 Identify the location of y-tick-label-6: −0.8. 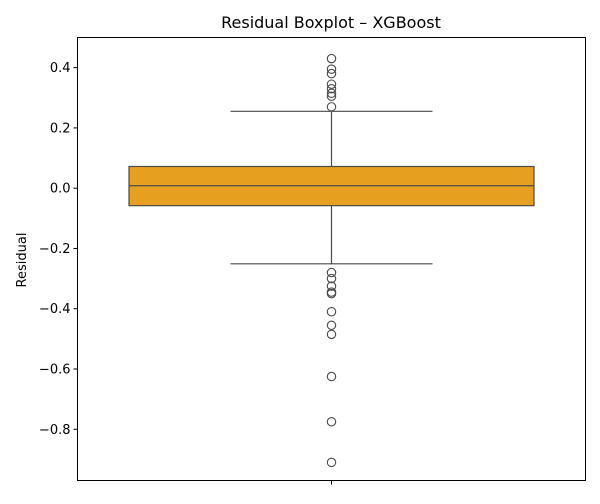
(55, 430).